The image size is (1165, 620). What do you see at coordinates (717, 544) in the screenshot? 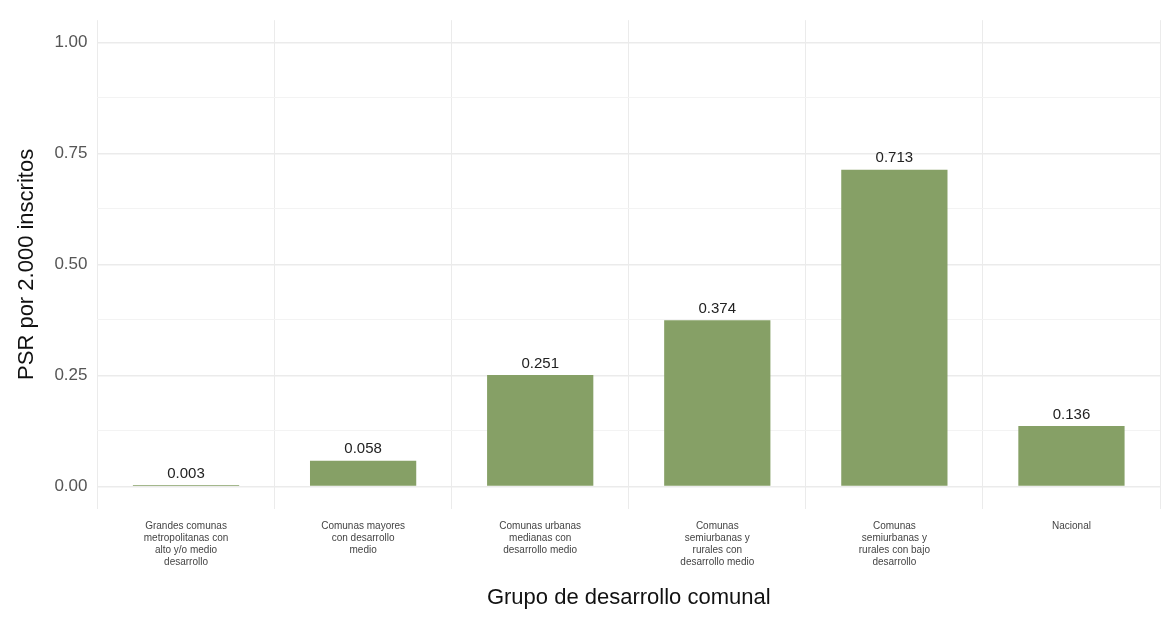
I see `x-tick-label: Comunas semiurbanas y rurales con desarrollo medio` at bounding box center [717, 544].